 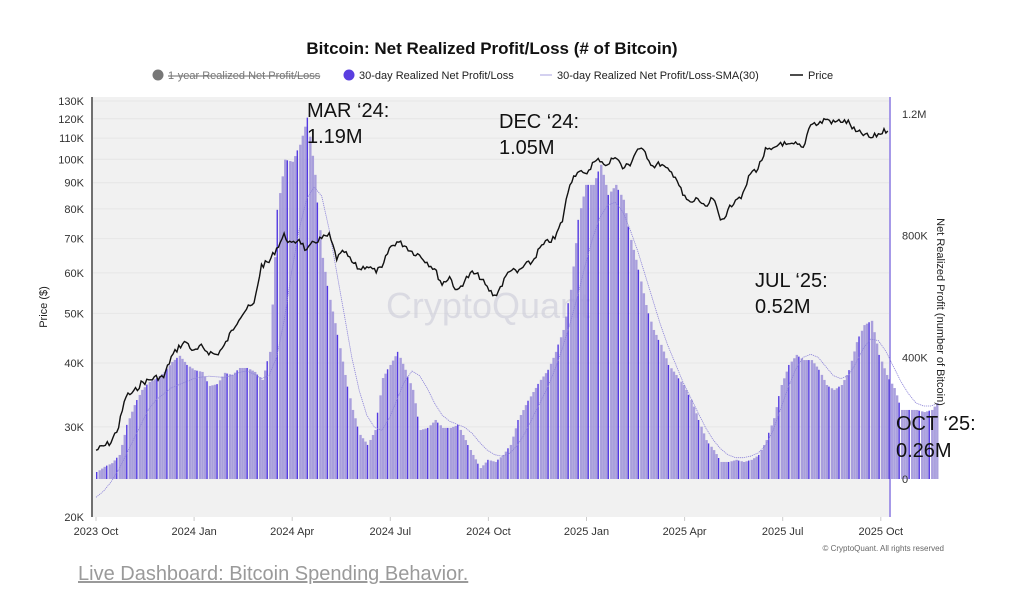 I want to click on copyright: © CryptoQuant. All rights reserved, so click(x=884, y=548).